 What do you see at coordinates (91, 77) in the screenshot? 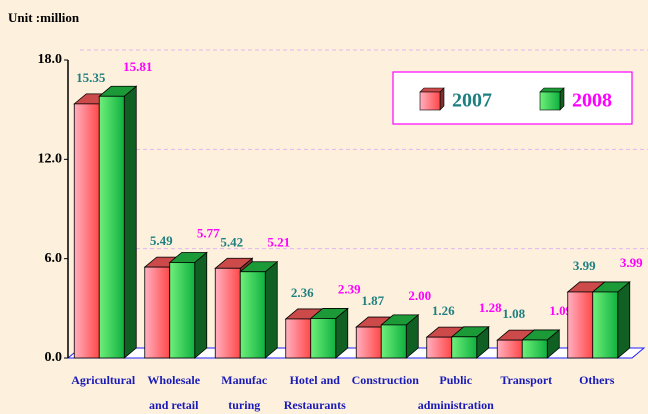
I see `value-label: 15.35` at bounding box center [91, 77].